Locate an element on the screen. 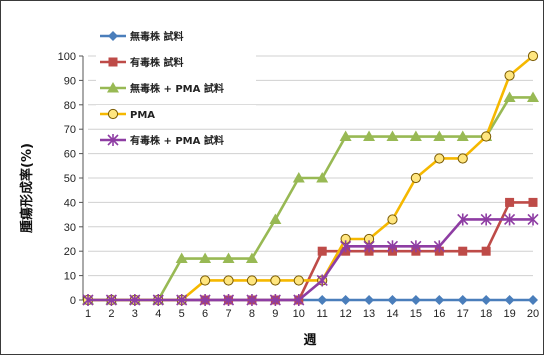 The image size is (544, 355). x-tick-label: 10 is located at coordinates (299, 314).